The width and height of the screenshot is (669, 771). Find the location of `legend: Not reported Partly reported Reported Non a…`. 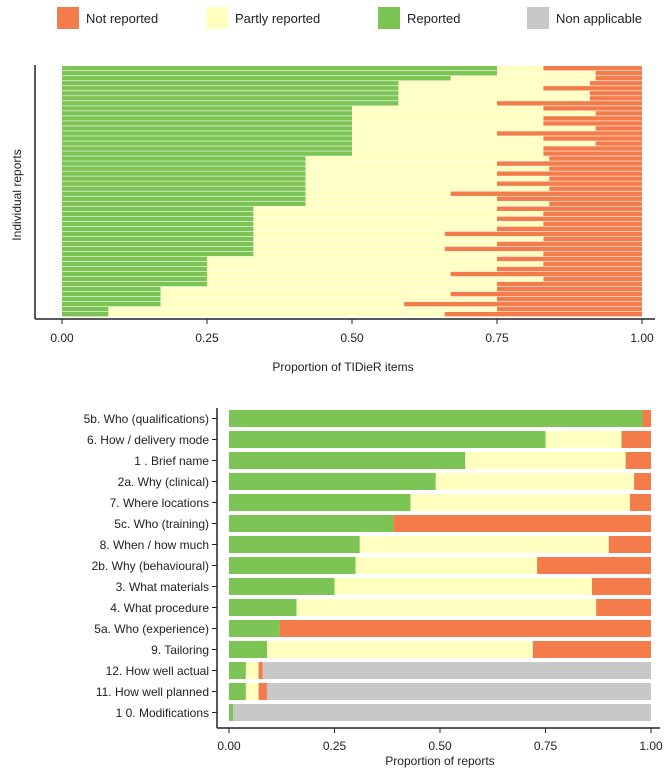

legend: Not reported Partly reported Reported Non a… is located at coordinates (349, 18).